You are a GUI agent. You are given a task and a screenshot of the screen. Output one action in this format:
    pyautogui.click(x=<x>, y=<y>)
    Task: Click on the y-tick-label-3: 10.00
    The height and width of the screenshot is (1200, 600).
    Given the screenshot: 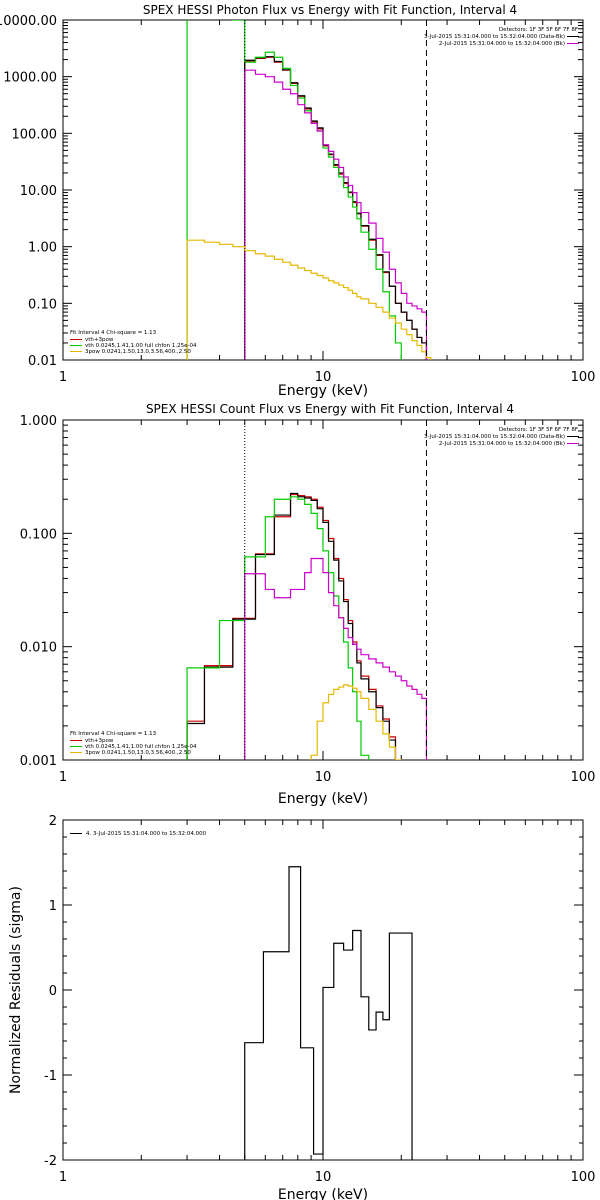 What is the action you would take?
    pyautogui.click(x=38, y=191)
    